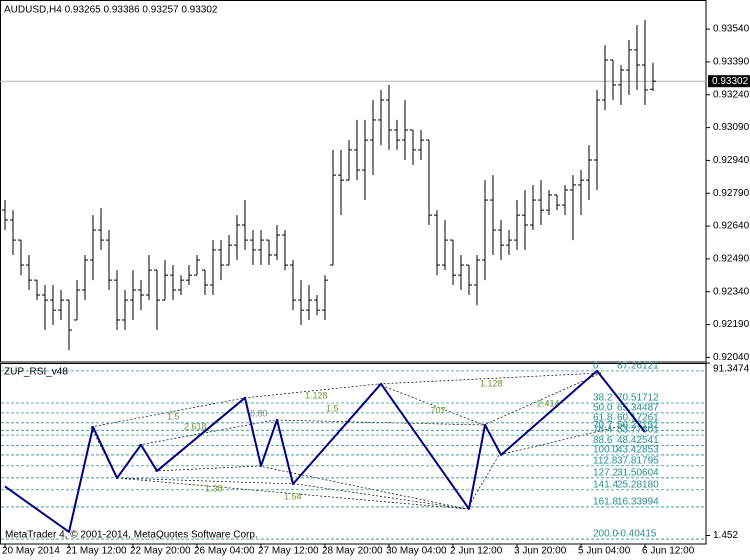 The height and width of the screenshot is (560, 750). I want to click on fib-level-label: 112.8, so click(605, 460).